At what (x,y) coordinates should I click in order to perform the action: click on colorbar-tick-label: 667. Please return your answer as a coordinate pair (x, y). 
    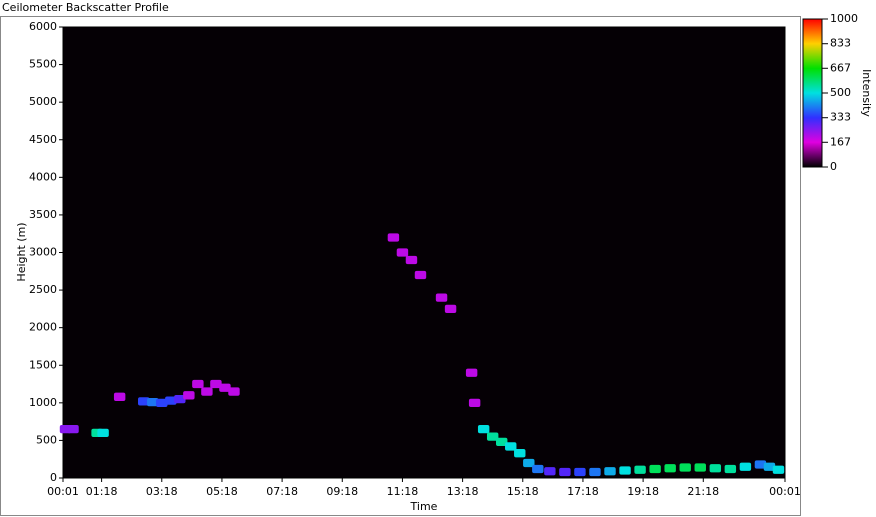
    Looking at the image, I should click on (840, 67).